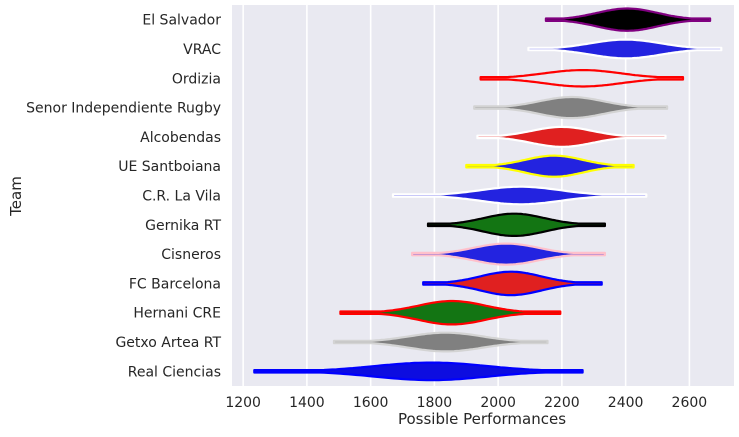  I want to click on violin-getxo-artea-rt, so click(440, 342).